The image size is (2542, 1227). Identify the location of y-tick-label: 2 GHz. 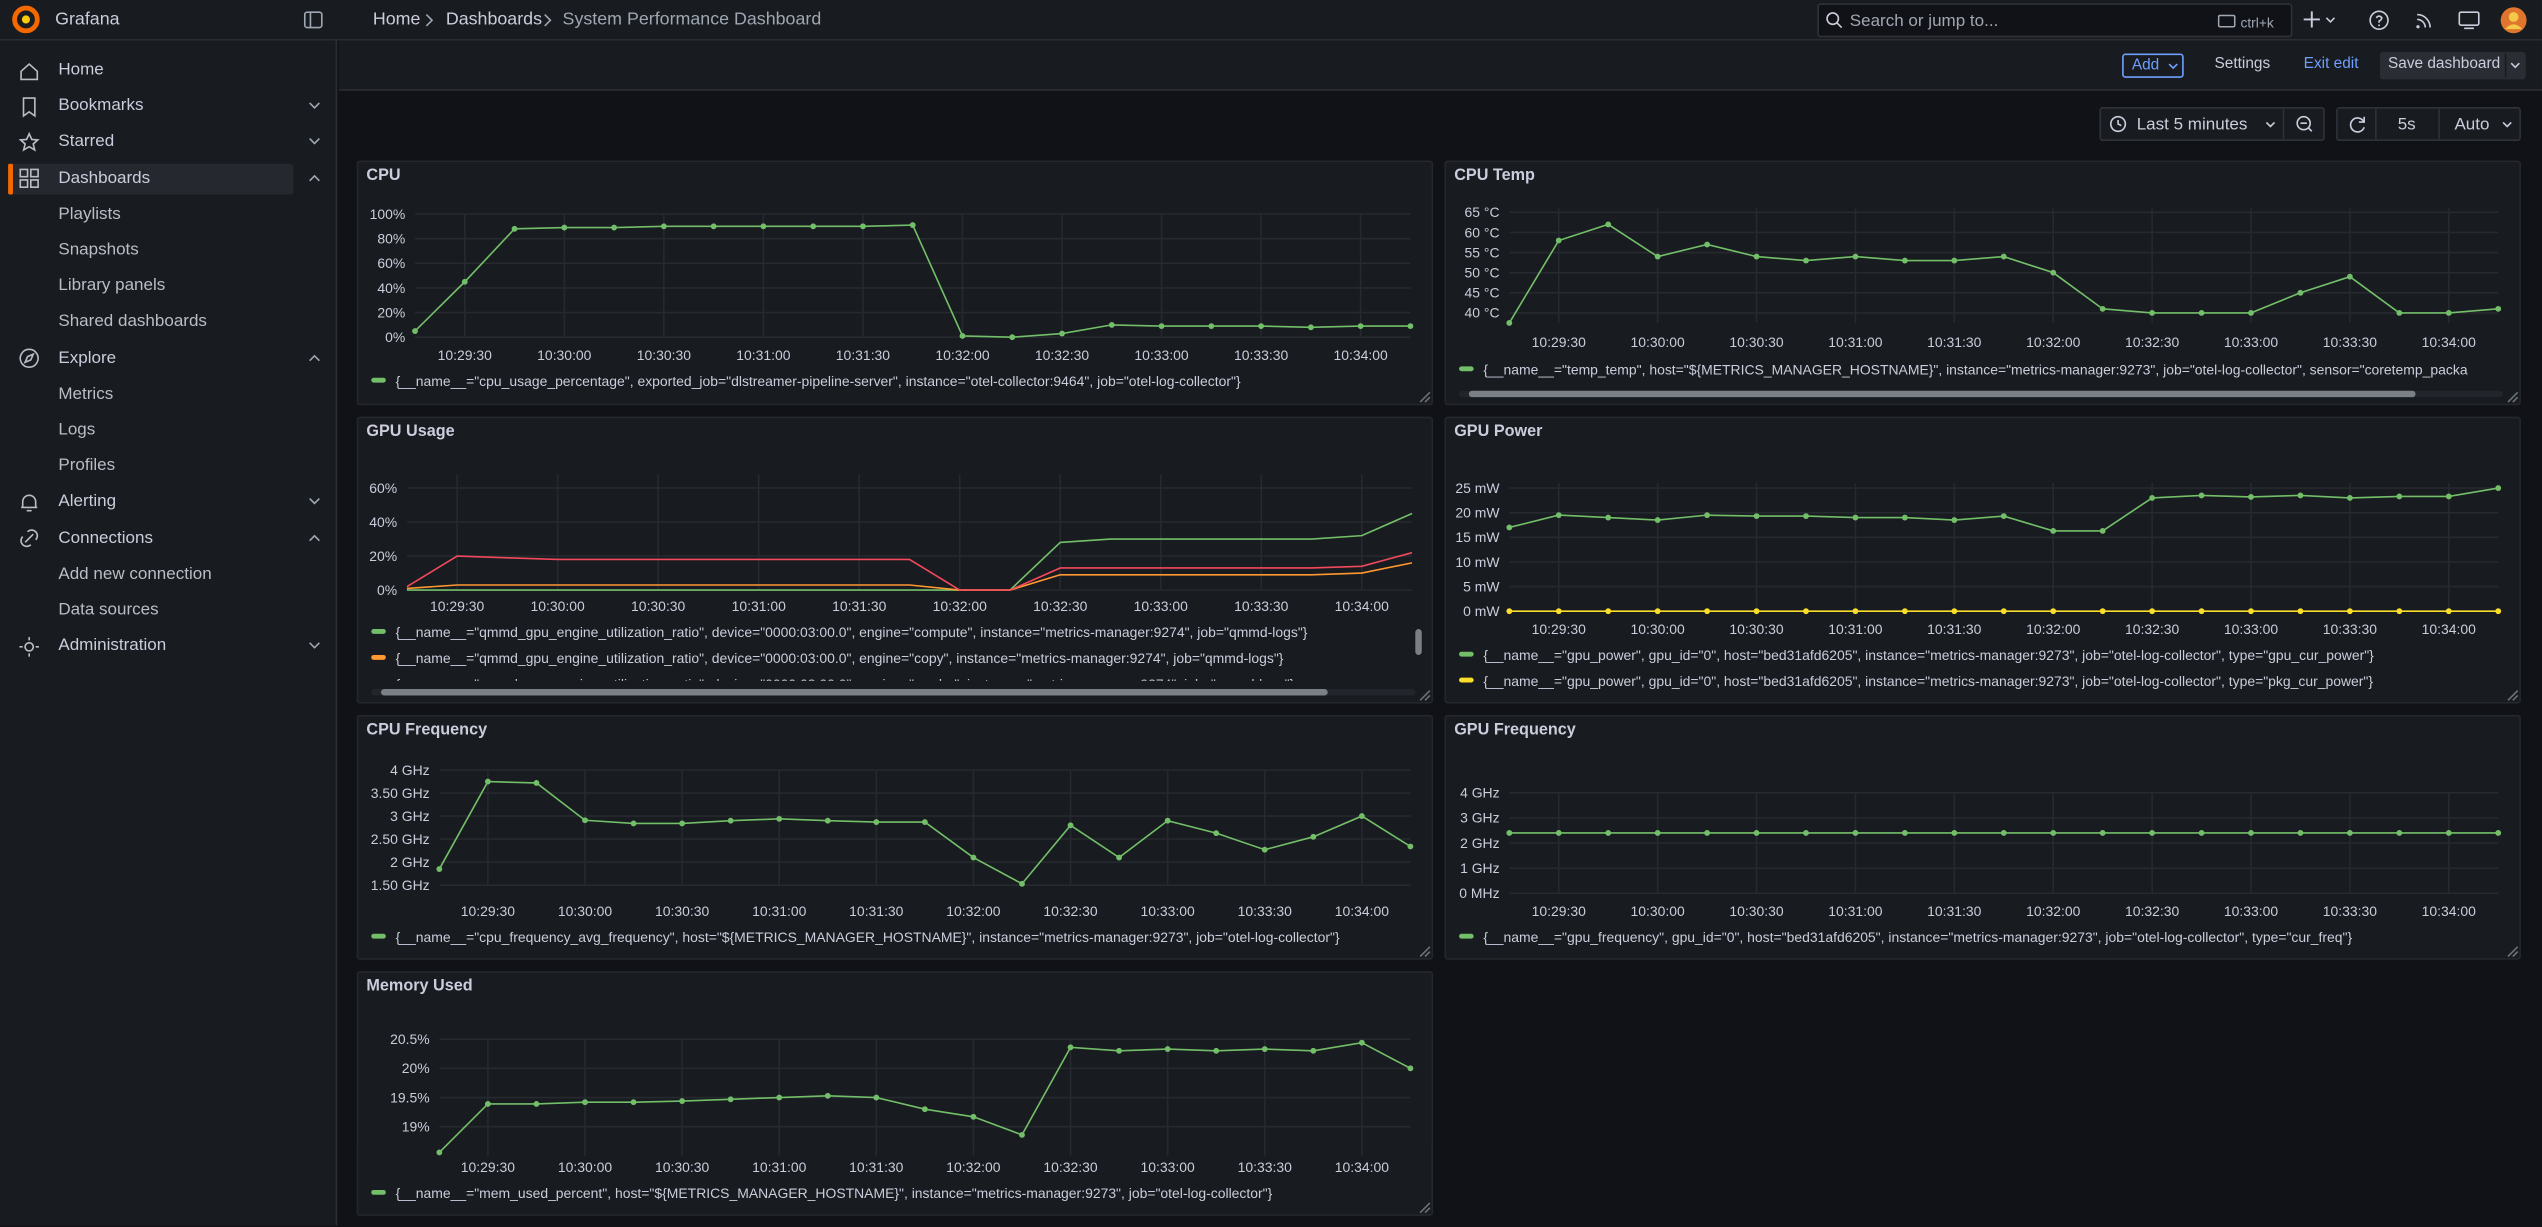
(410, 862).